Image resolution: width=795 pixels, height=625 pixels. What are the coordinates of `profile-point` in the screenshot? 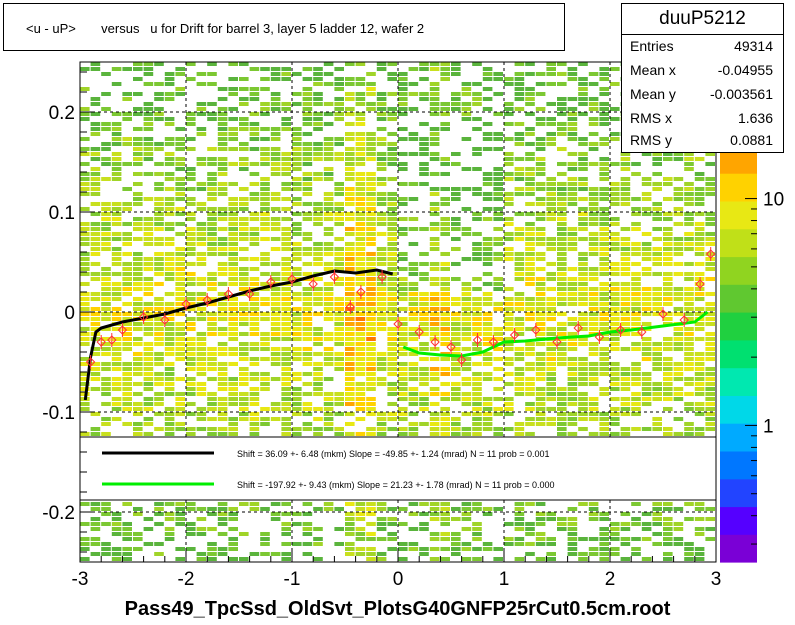 It's located at (228, 294).